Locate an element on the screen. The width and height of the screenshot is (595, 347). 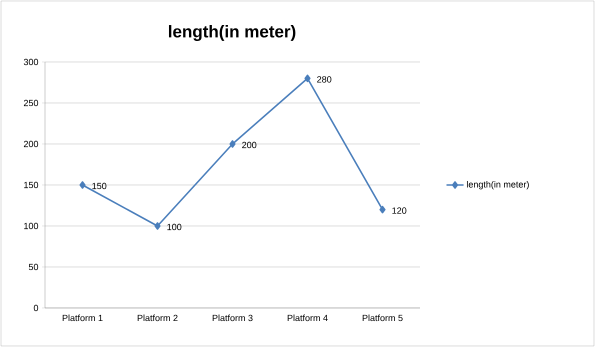
y-tick-label: 0 is located at coordinates (36, 308).